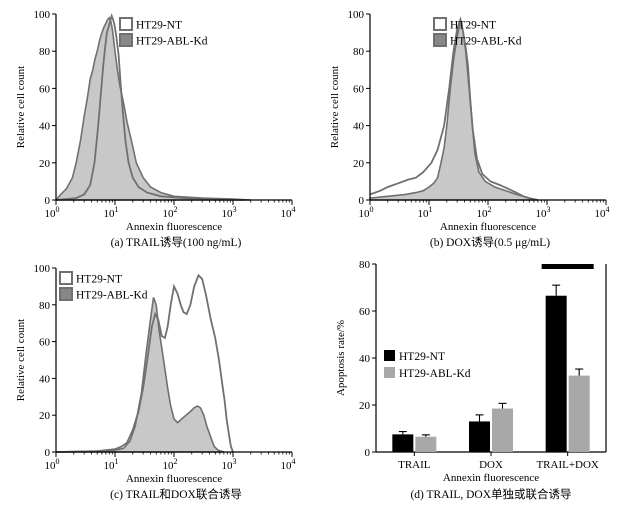  Describe the element at coordinates (176, 242) in the screenshot. I see `panel-caption: (a) TRAIL诱导(100 ng/mL)` at that location.